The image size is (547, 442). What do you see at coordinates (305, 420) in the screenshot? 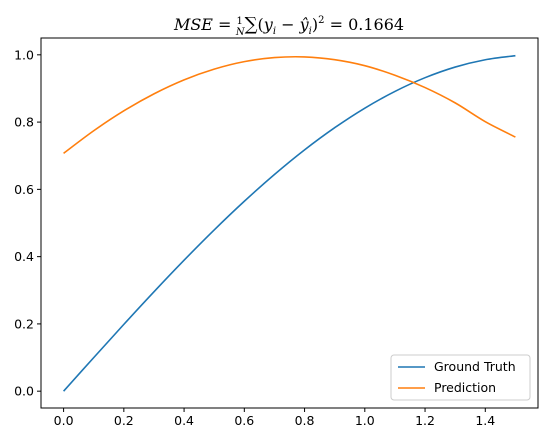
I see `x-tick-label: 0.8` at bounding box center [305, 420].